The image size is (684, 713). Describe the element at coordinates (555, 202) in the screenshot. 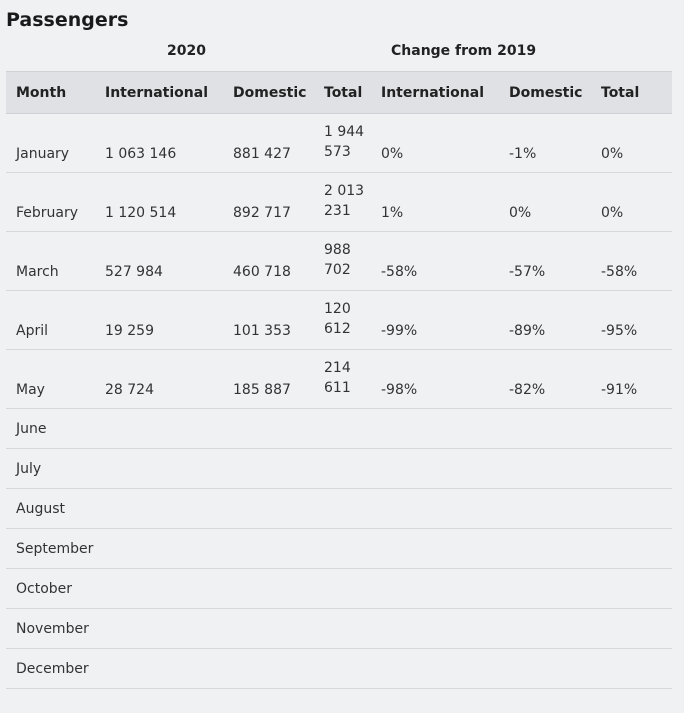

I see `change-domestic-cell: 0%` at that location.